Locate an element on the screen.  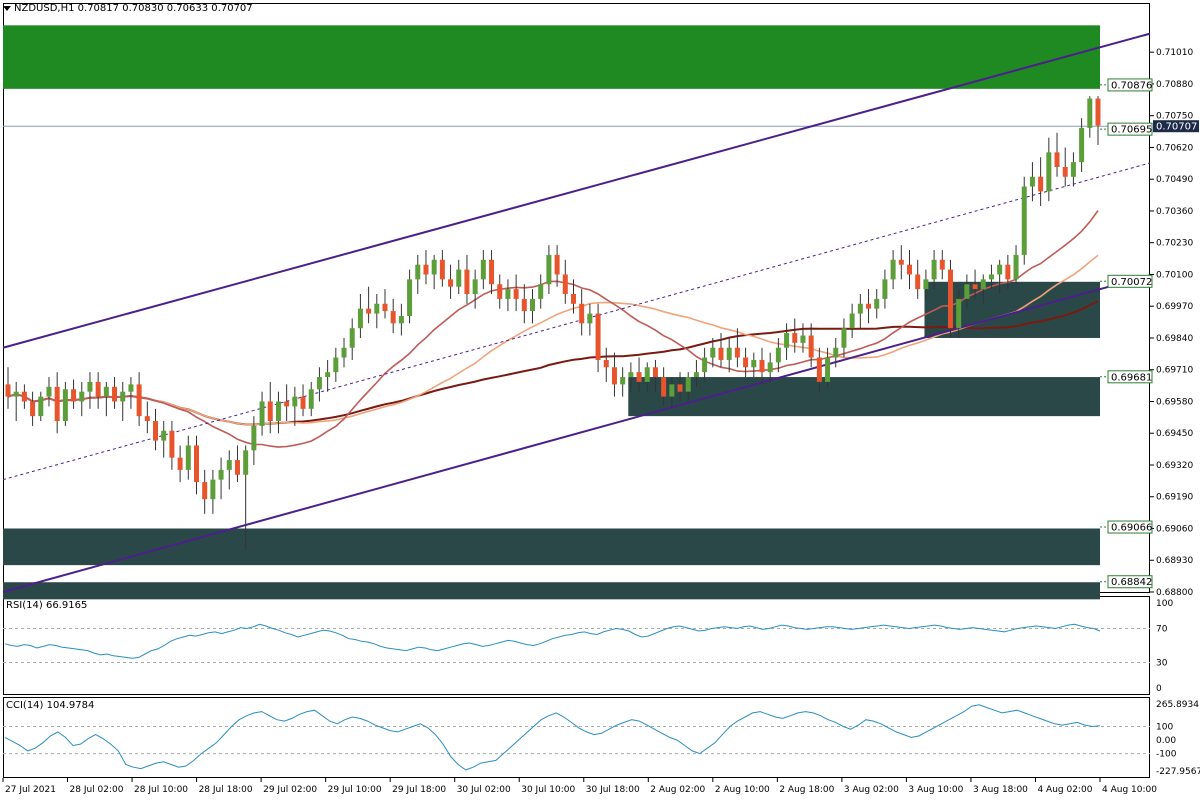
cci-label: CCI(14) 104.9784 is located at coordinates (50, 705).